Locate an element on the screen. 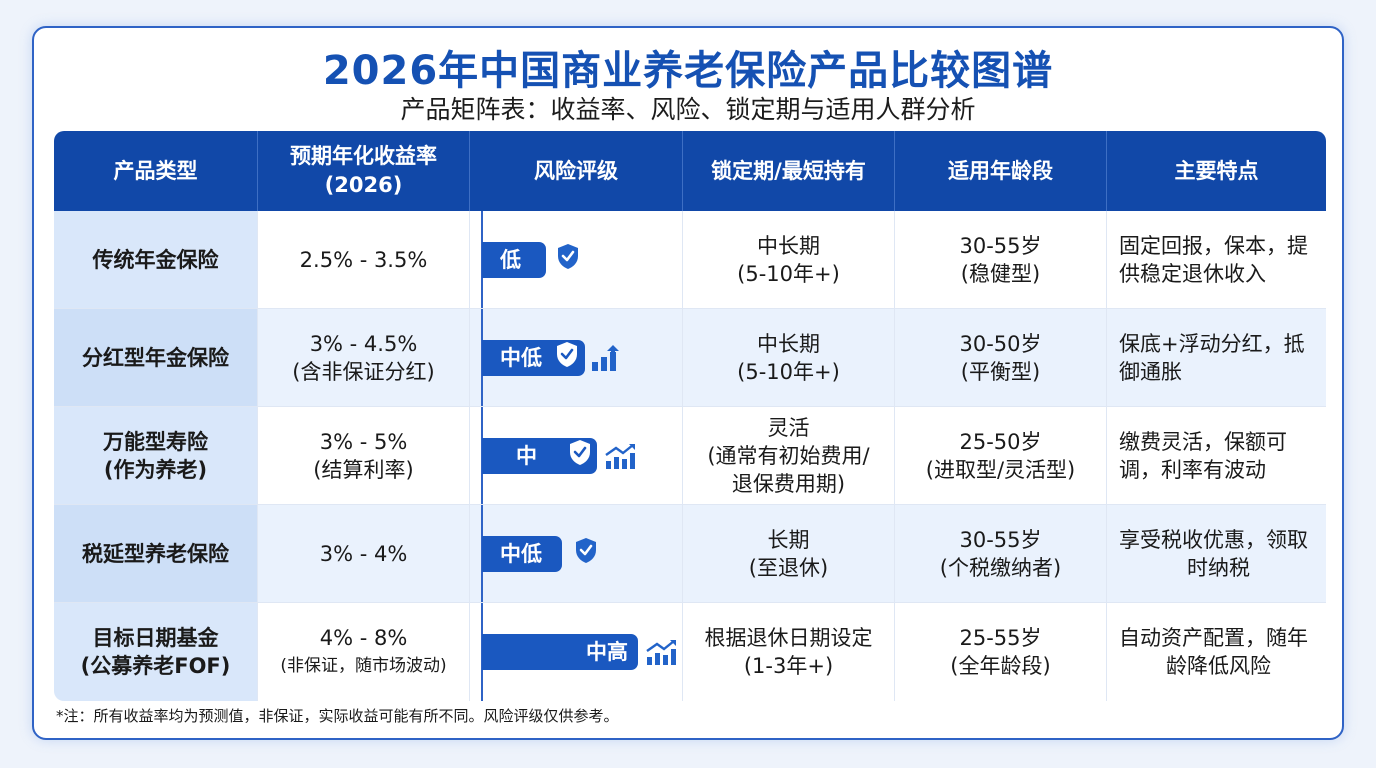 This screenshot has height=768, width=1376. yield-cell: 2.5% - 3.5% is located at coordinates (364, 260).